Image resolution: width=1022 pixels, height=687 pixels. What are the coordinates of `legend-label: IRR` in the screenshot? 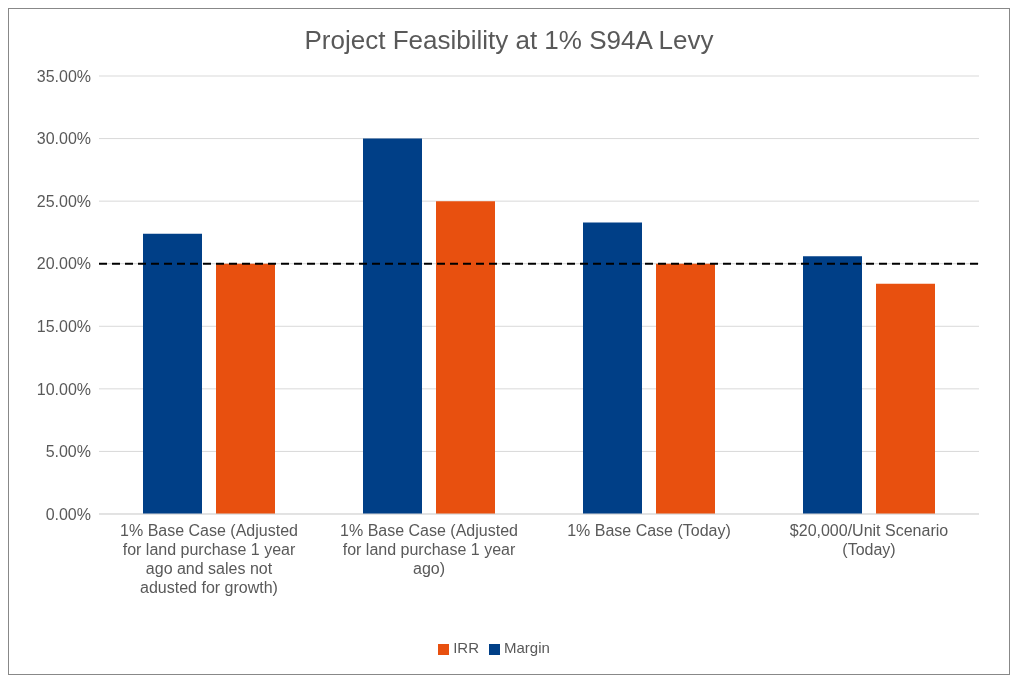 It's located at (466, 647).